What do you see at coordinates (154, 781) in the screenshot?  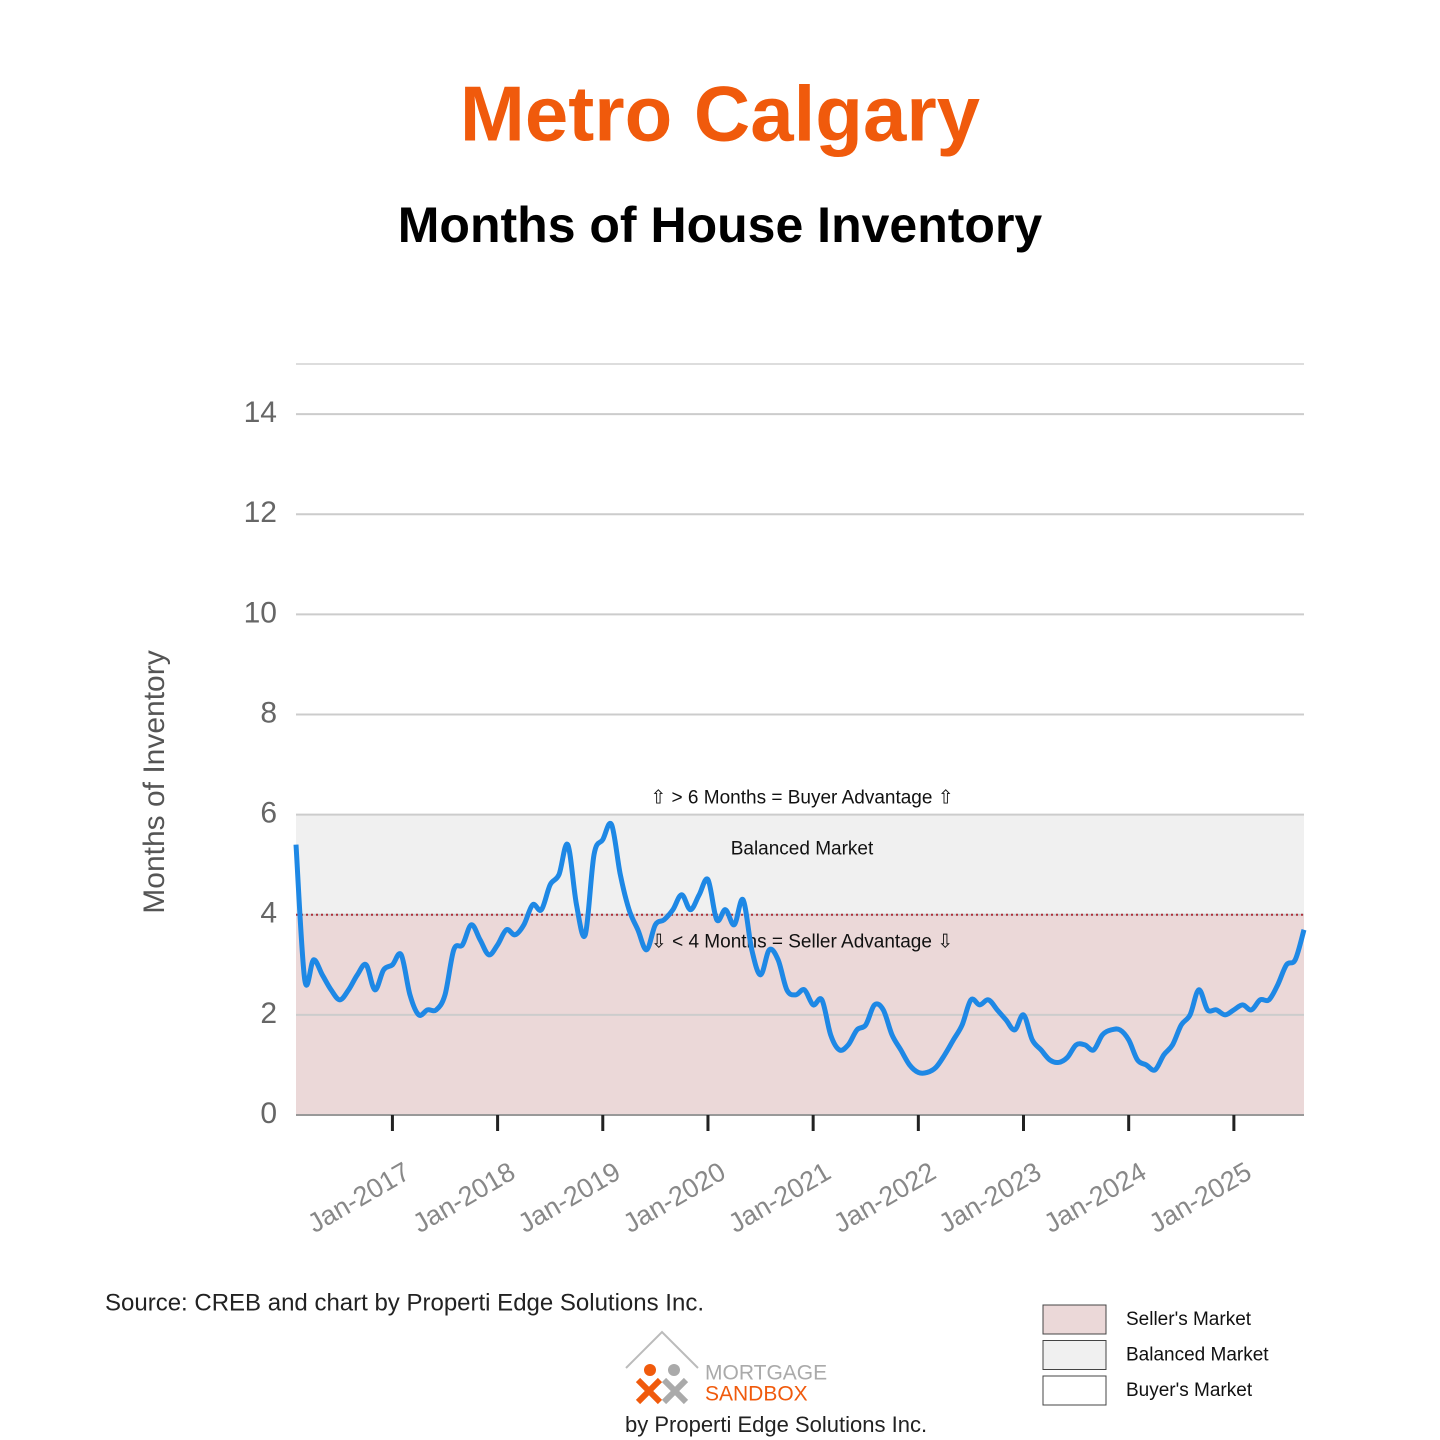 I see `y-axis-label: Months of Inventory` at bounding box center [154, 781].